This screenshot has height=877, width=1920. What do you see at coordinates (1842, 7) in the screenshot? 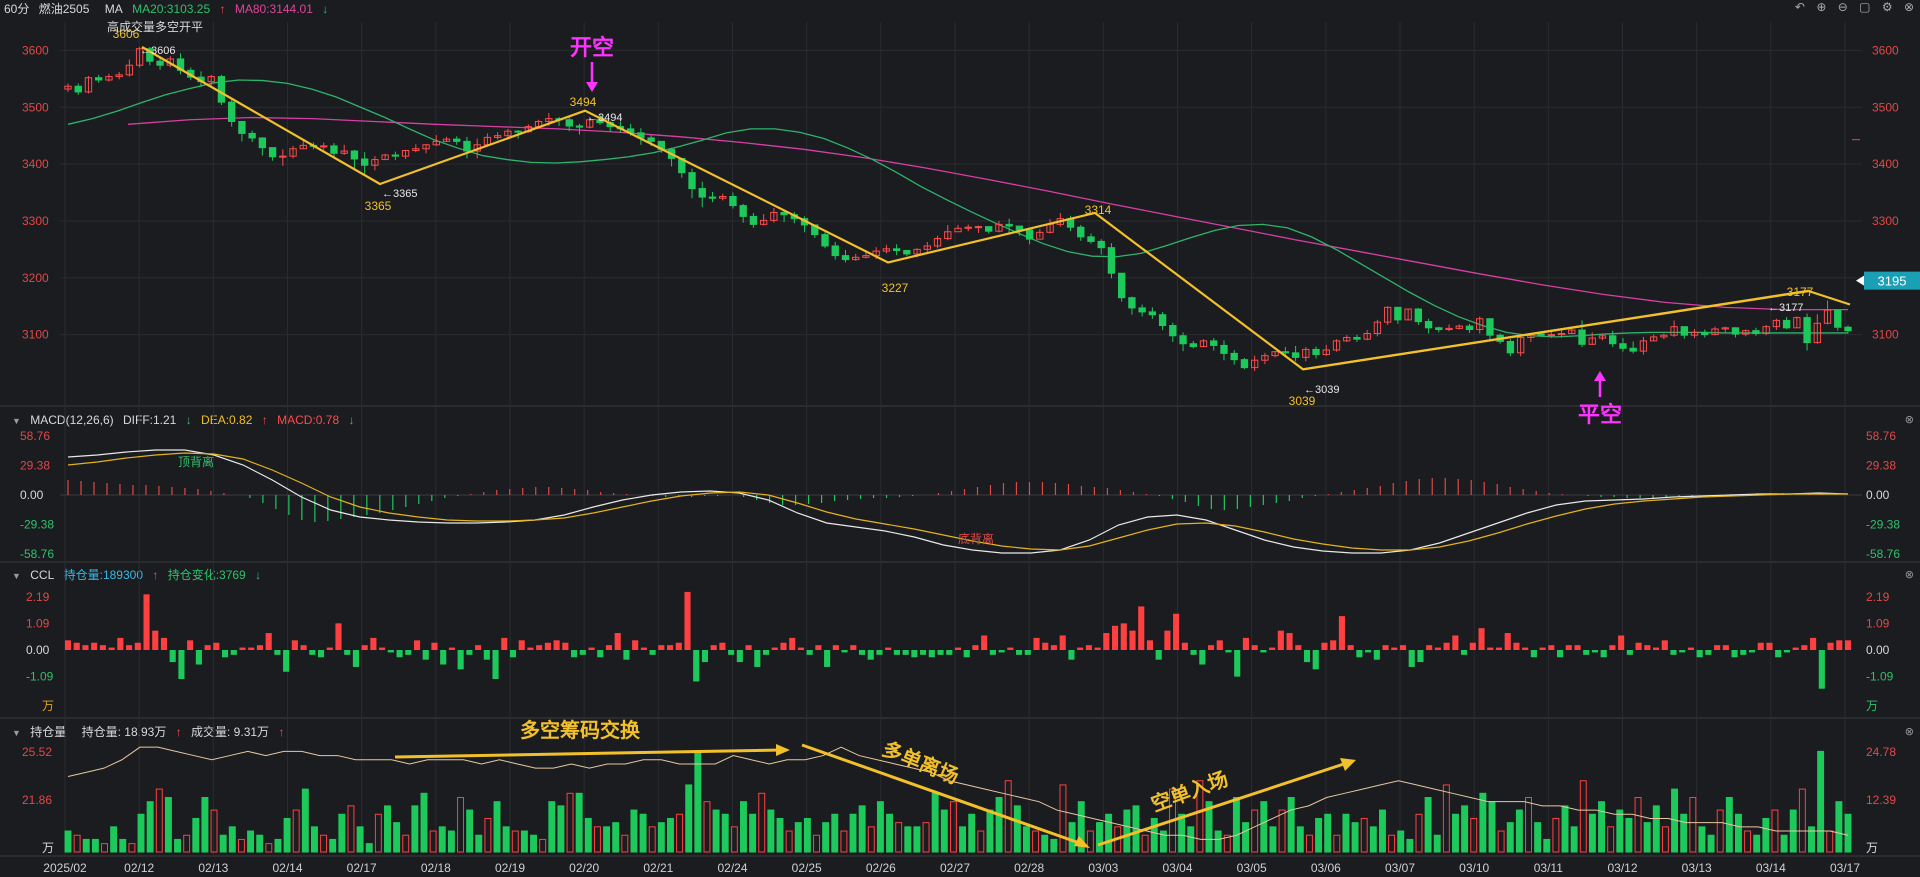
I see `zoom-out-icon: ⊖` at bounding box center [1842, 7].